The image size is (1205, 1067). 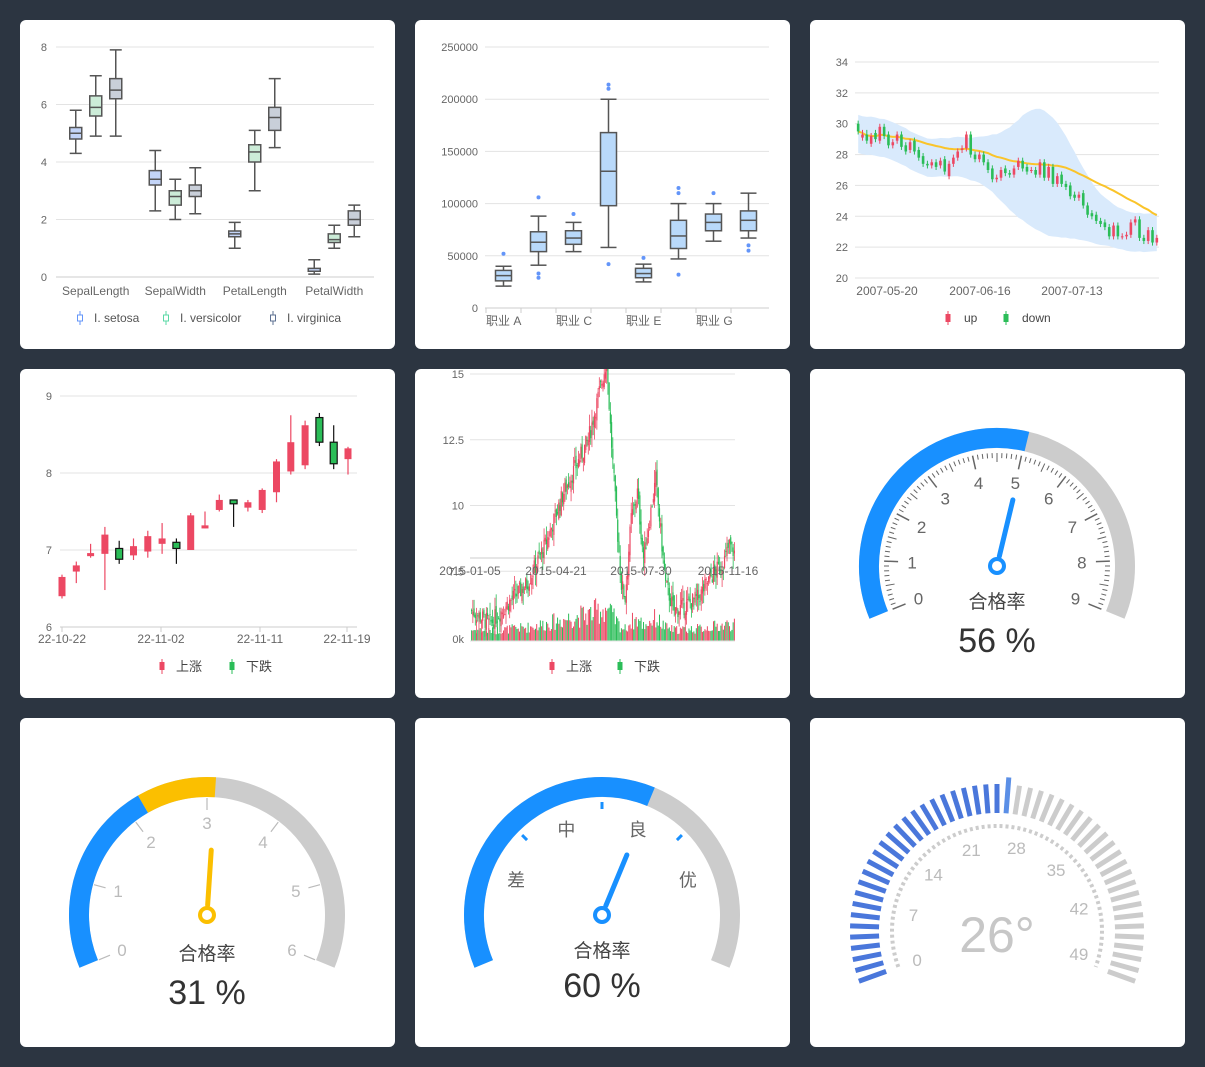 What do you see at coordinates (997, 880) in the screenshot?
I see `gauge-temperature-chart: 0 7 14 21 28 35 42 49 26°` at bounding box center [997, 880].